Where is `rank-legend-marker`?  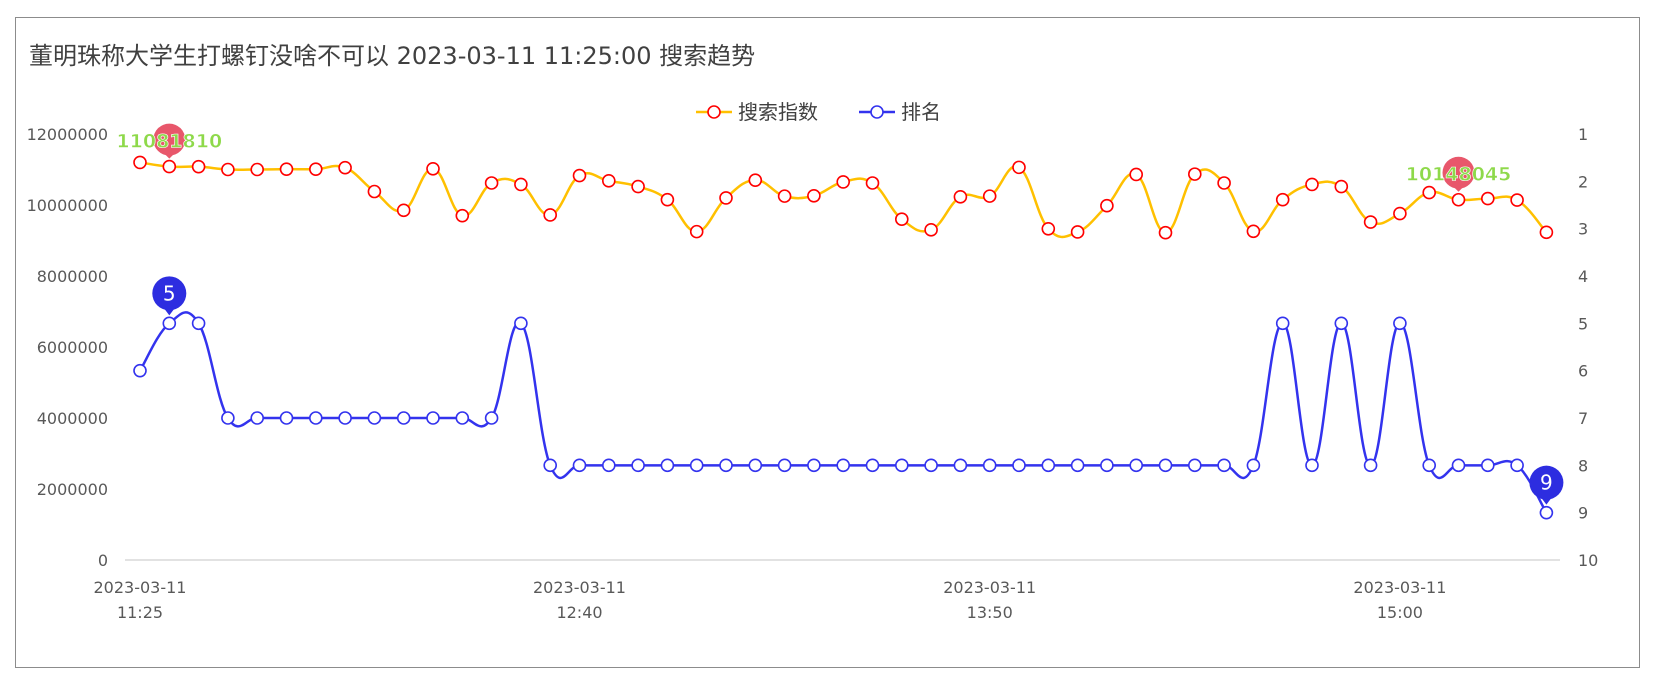
rank-legend-marker is located at coordinates (877, 112).